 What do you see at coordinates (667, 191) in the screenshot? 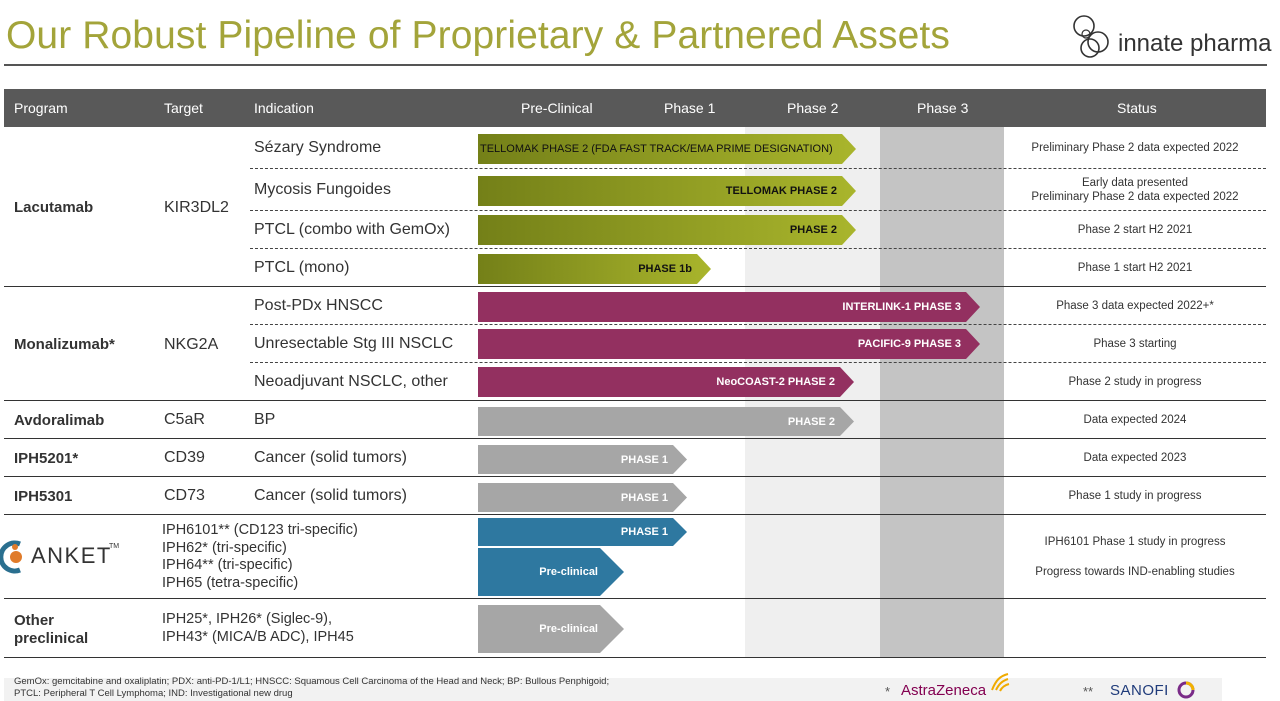
I see `bar-tellomak-mf: TELLOMAK PHASE 2` at bounding box center [667, 191].